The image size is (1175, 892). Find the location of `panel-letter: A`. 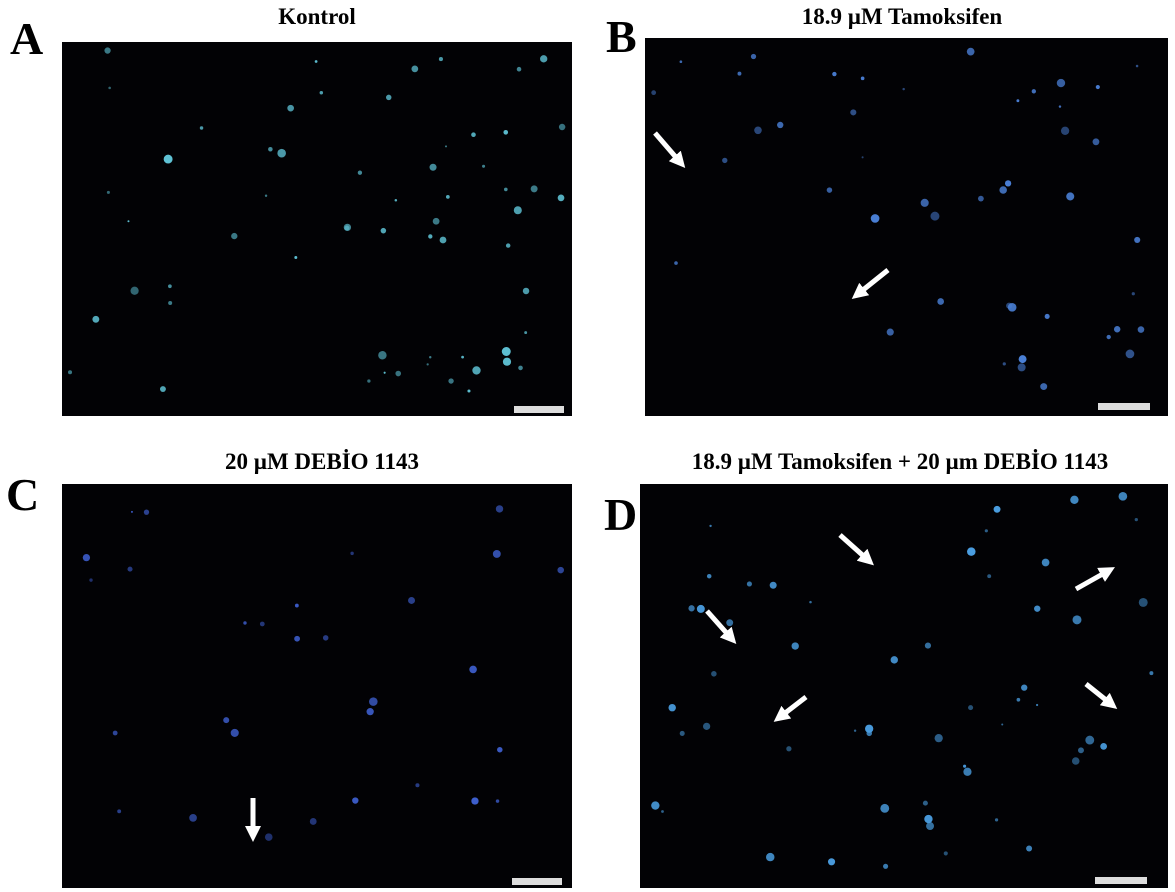

panel-letter: A is located at coordinates (26, 38).